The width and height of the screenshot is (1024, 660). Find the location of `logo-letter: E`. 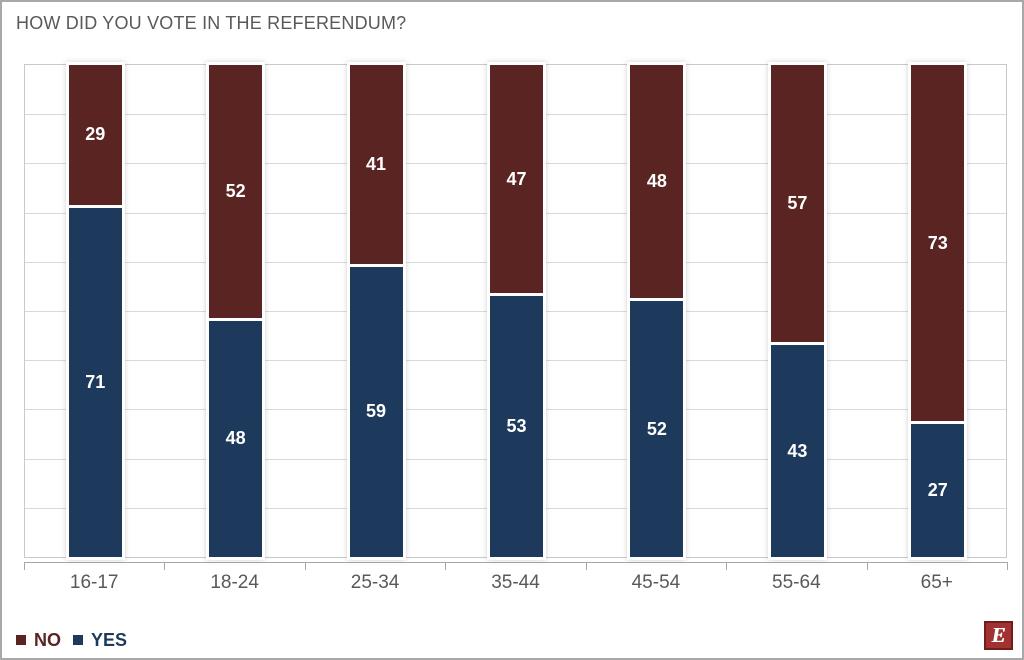

logo-letter: E is located at coordinates (998, 635).